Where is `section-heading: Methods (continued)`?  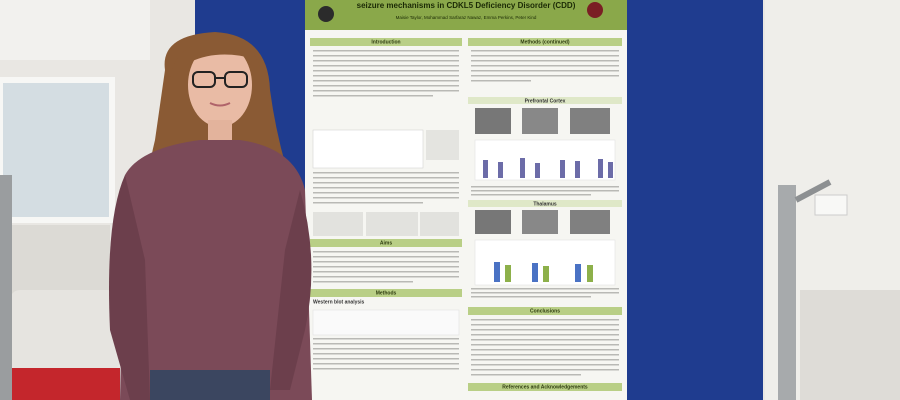 section-heading: Methods (continued) is located at coordinates (544, 42).